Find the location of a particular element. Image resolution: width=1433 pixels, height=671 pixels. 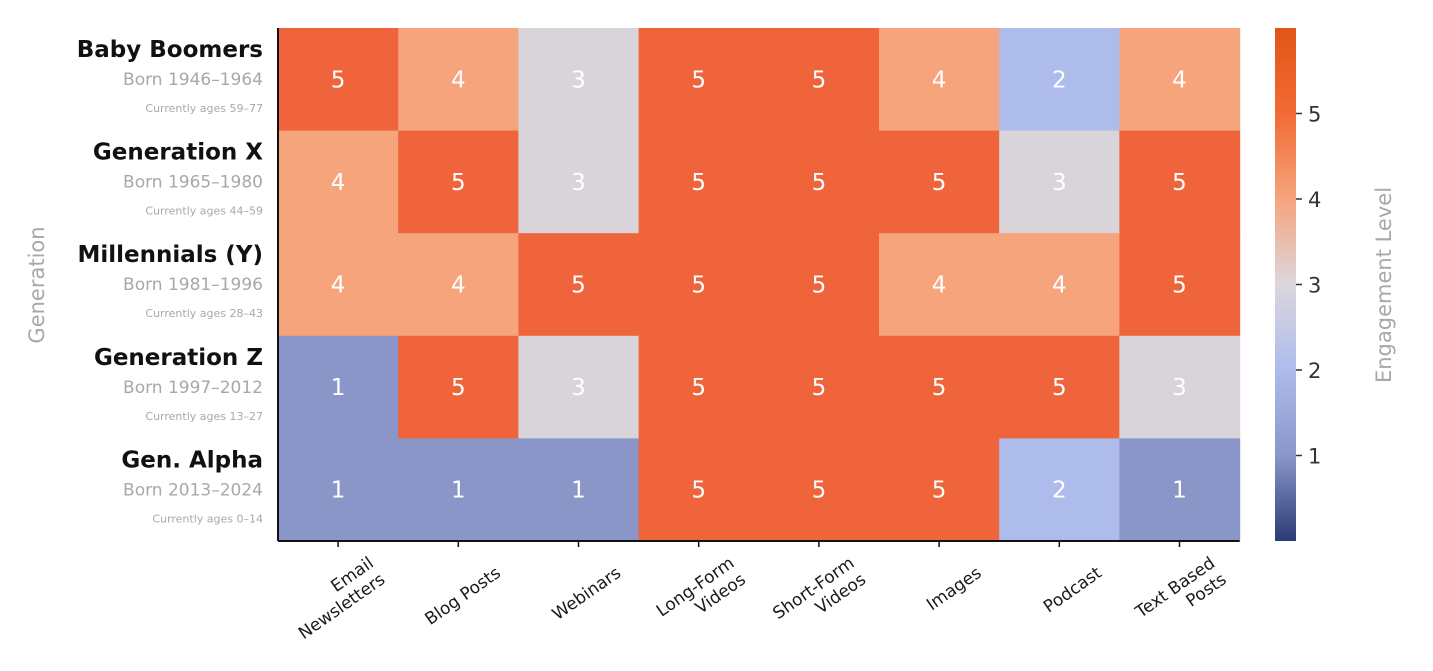

x-tick-label: Text BasedPosts is located at coordinates (1180, 596).